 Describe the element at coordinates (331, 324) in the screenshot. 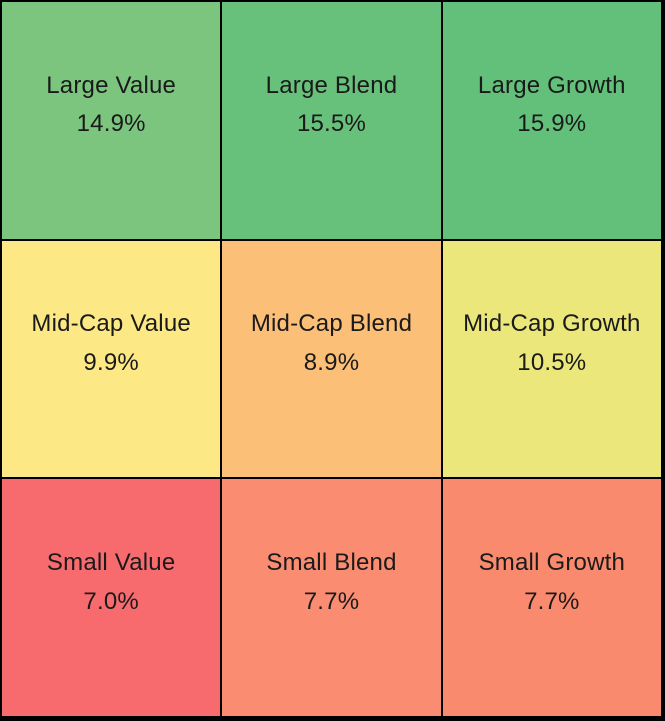

I see `cell-label: Mid-Cap Blend` at that location.